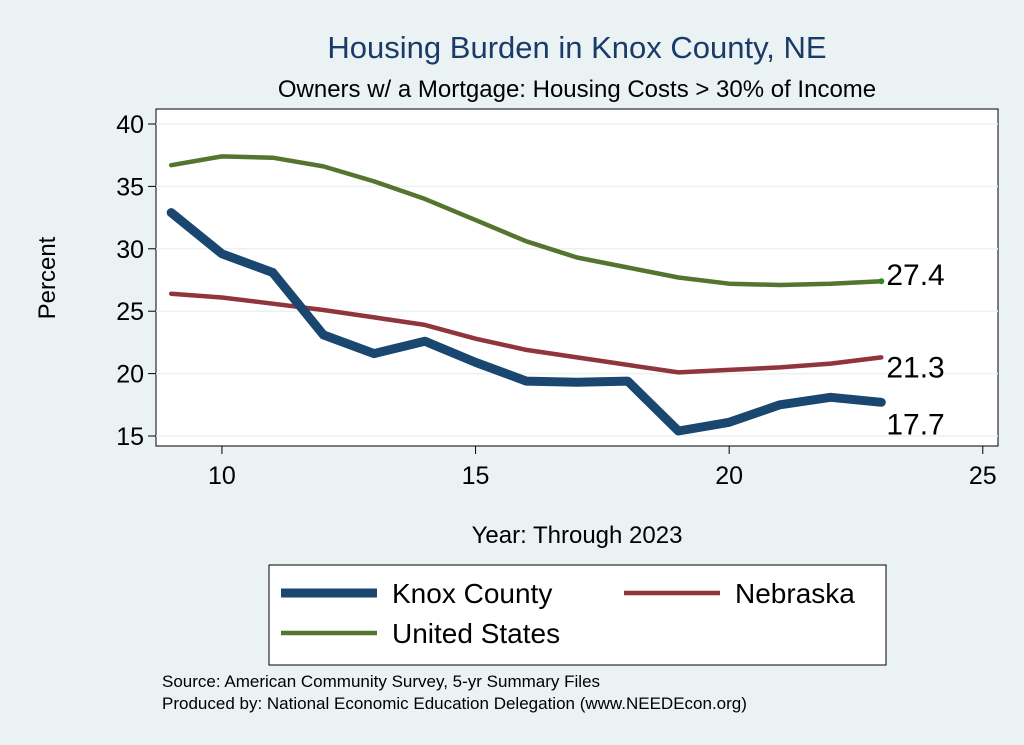 Image resolution: width=1024 pixels, height=745 pixels. What do you see at coordinates (130, 312) in the screenshot?
I see `y-tick-label: 25` at bounding box center [130, 312].